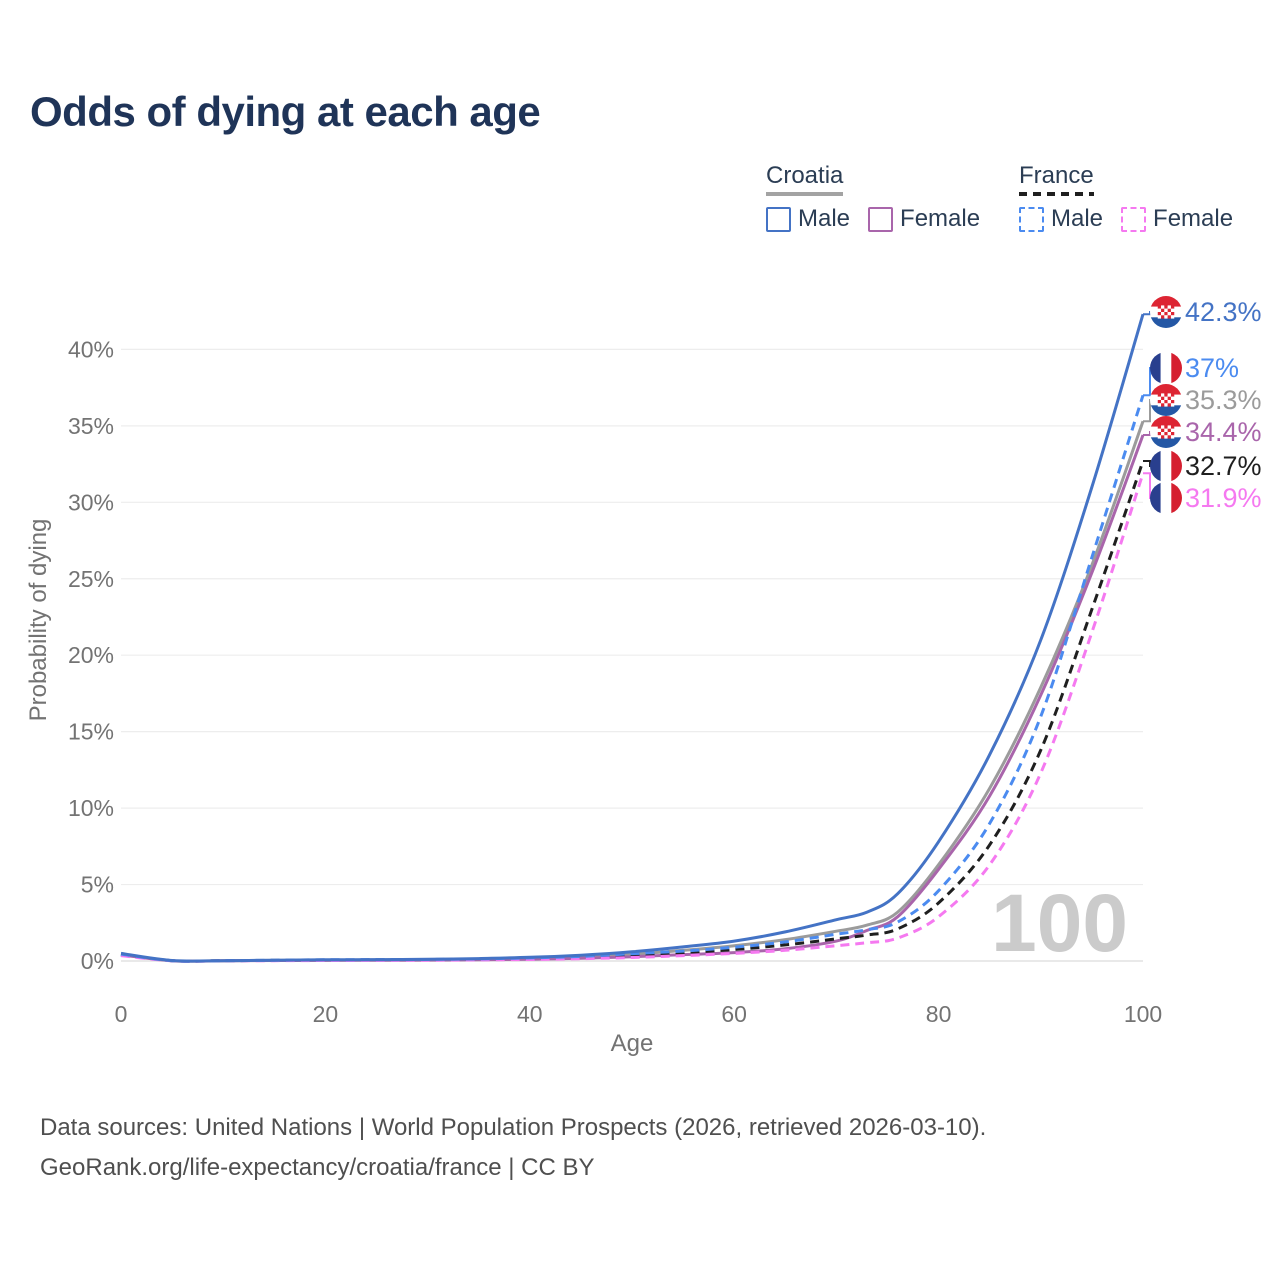 The image size is (1280, 1280). Describe the element at coordinates (326, 1014) in the screenshot. I see `x-tick-label: 20` at that location.